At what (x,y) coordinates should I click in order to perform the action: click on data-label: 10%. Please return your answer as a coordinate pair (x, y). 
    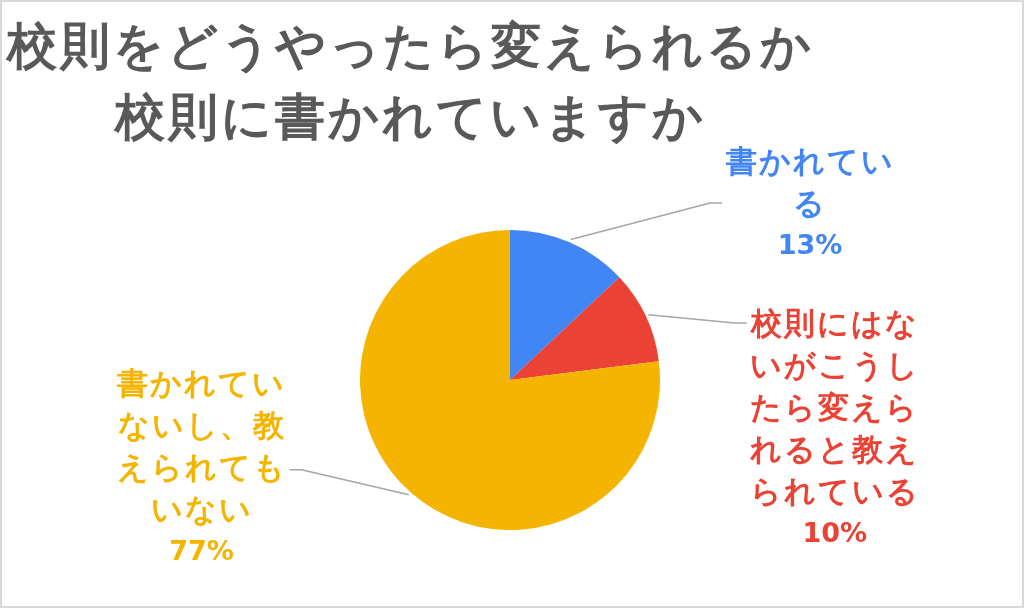
    Looking at the image, I should click on (834, 533).